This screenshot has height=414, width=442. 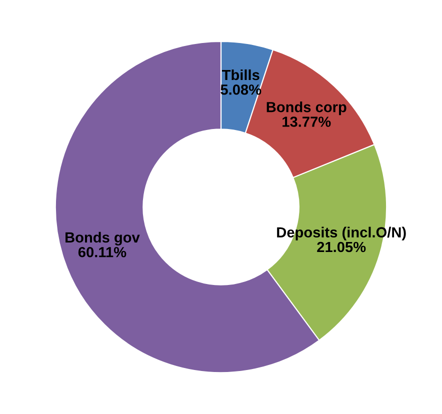 What do you see at coordinates (102, 252) in the screenshot?
I see `data-label: 60.11%` at bounding box center [102, 252].